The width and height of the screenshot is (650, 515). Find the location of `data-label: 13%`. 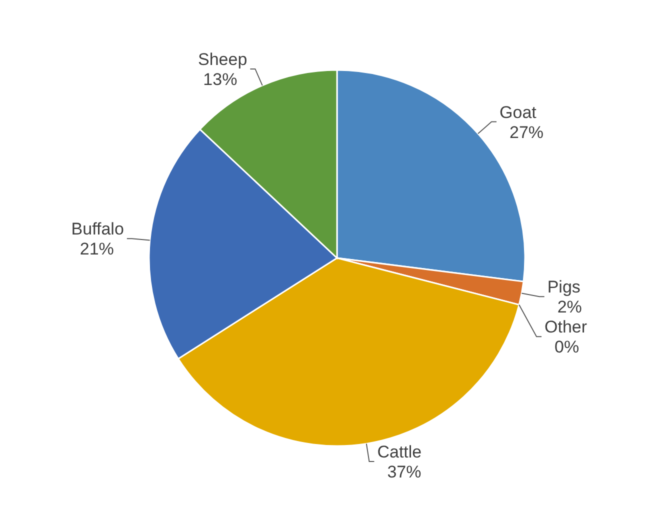

data-label: 13% is located at coordinates (220, 79).